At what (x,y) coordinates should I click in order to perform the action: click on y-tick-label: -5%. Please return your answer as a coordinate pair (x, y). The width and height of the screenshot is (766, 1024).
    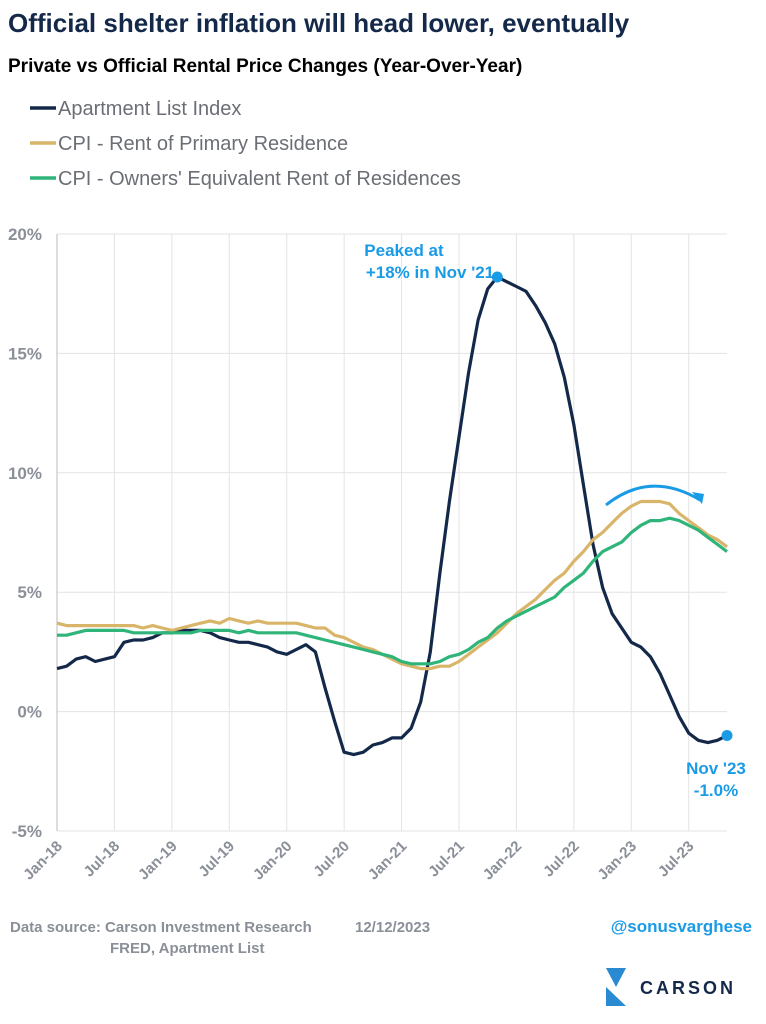
    Looking at the image, I should click on (27, 831).